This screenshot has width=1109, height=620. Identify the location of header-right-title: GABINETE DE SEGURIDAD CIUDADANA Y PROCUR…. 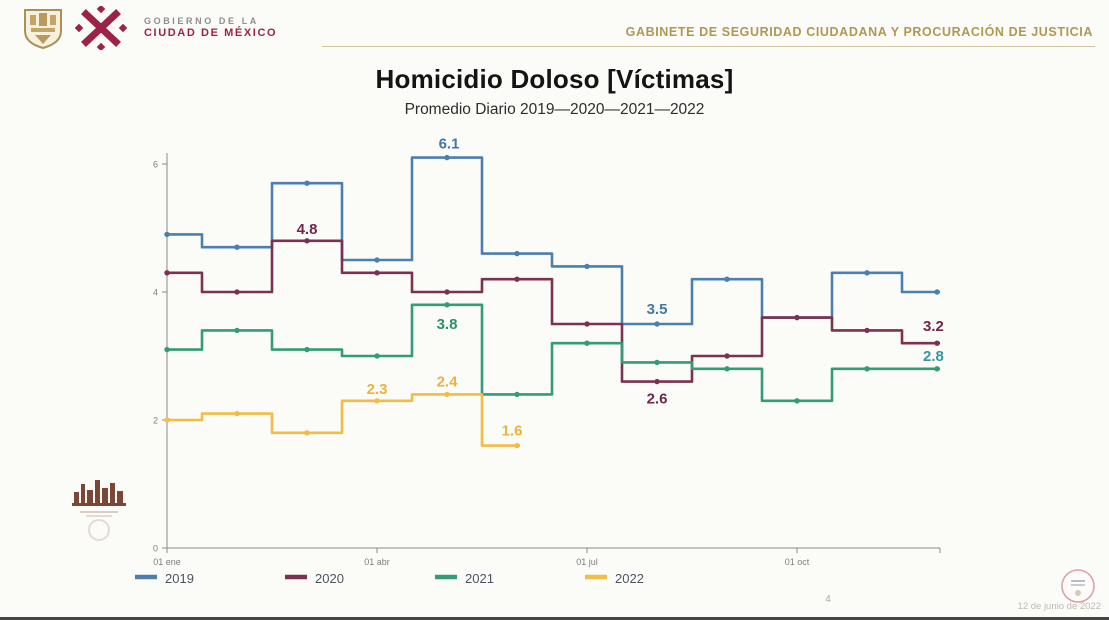
(859, 32).